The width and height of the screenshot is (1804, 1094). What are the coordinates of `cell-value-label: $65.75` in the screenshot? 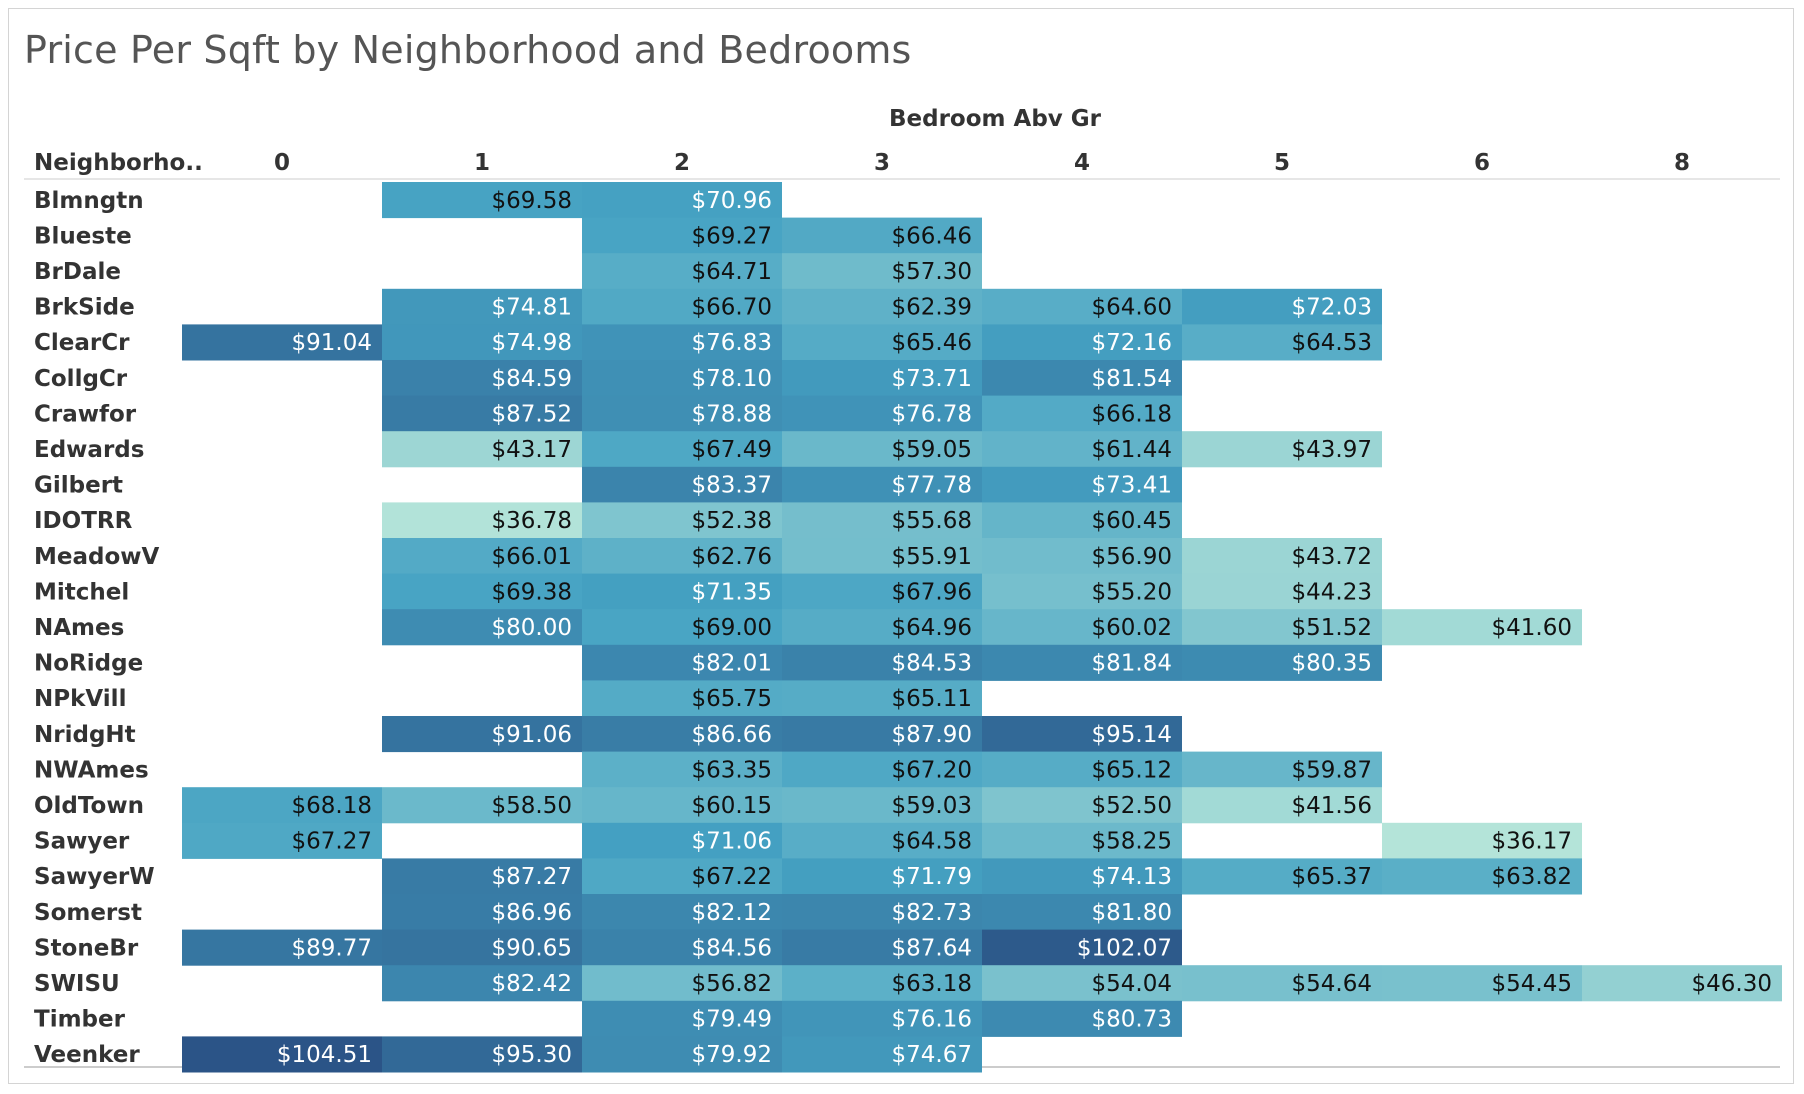 It's located at (732, 699).